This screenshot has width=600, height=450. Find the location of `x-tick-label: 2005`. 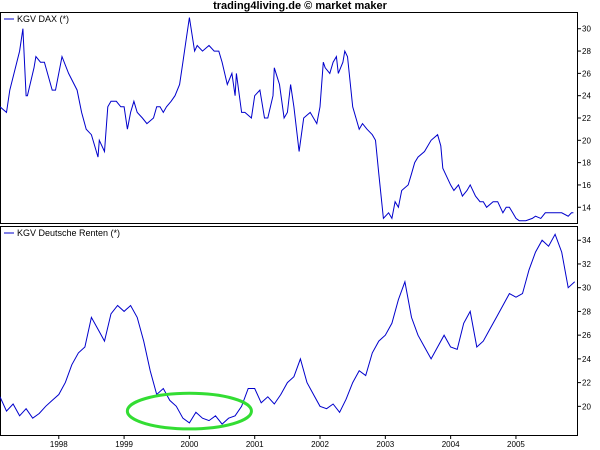

x-tick-label: 2005 is located at coordinates (516, 444).